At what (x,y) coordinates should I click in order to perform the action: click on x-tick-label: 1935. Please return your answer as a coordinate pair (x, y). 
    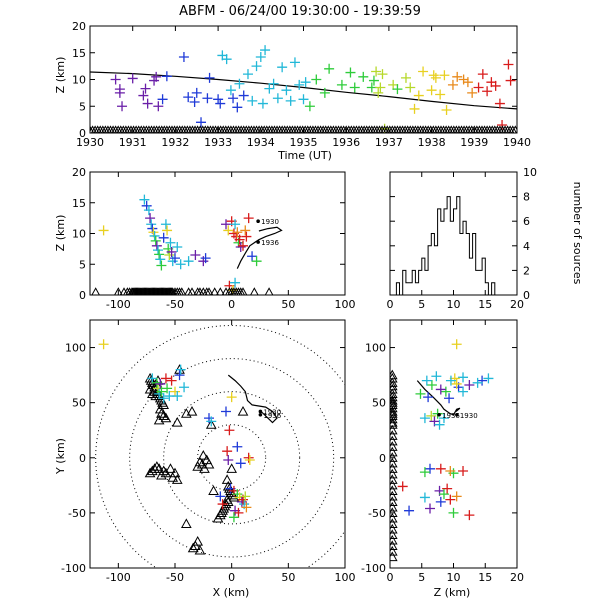
    Looking at the image, I should click on (304, 142).